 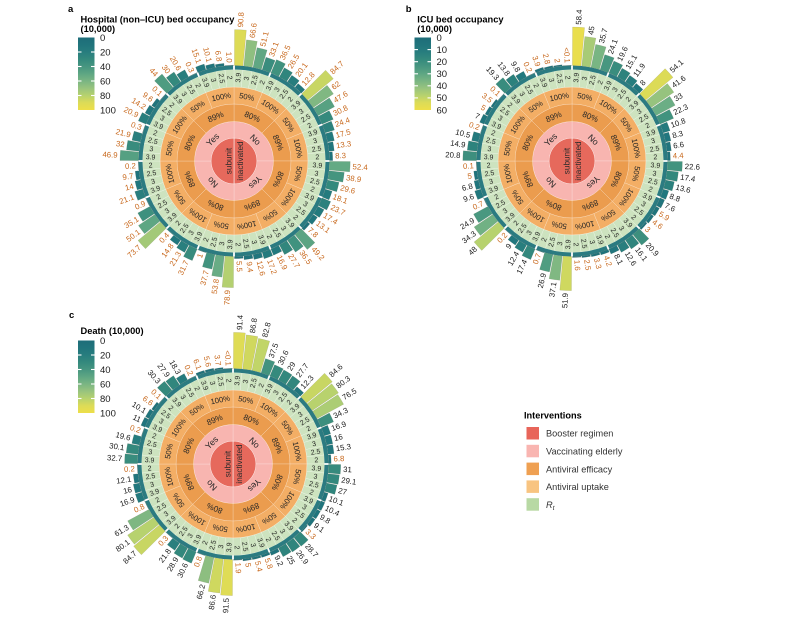 What do you see at coordinates (338, 437) in the screenshot?
I see `svg-text: 16` at bounding box center [338, 437].